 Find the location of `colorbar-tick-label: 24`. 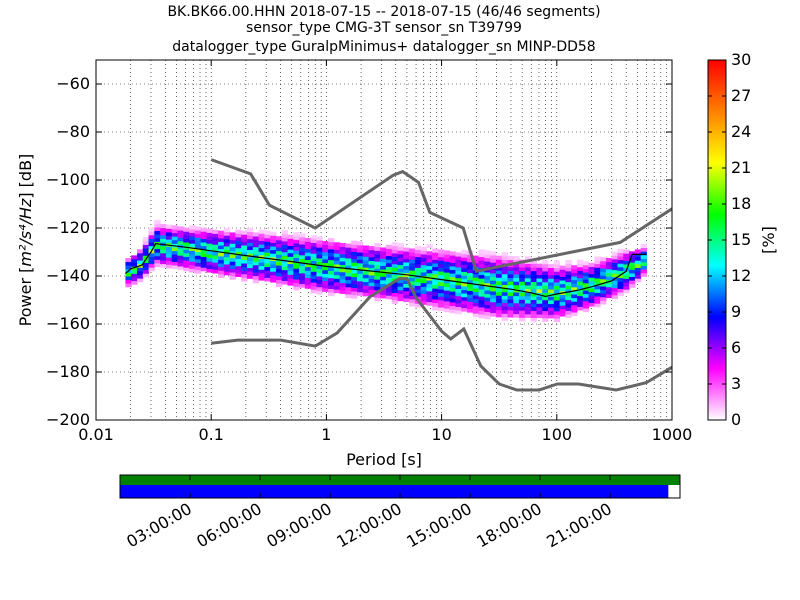

colorbar-tick-label: 24 is located at coordinates (741, 131).